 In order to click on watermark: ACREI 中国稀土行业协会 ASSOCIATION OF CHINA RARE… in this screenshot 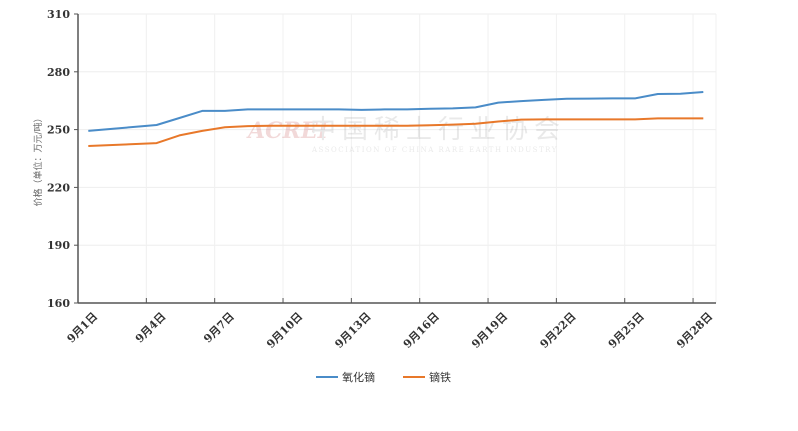, I will do `click(403, 134)`.